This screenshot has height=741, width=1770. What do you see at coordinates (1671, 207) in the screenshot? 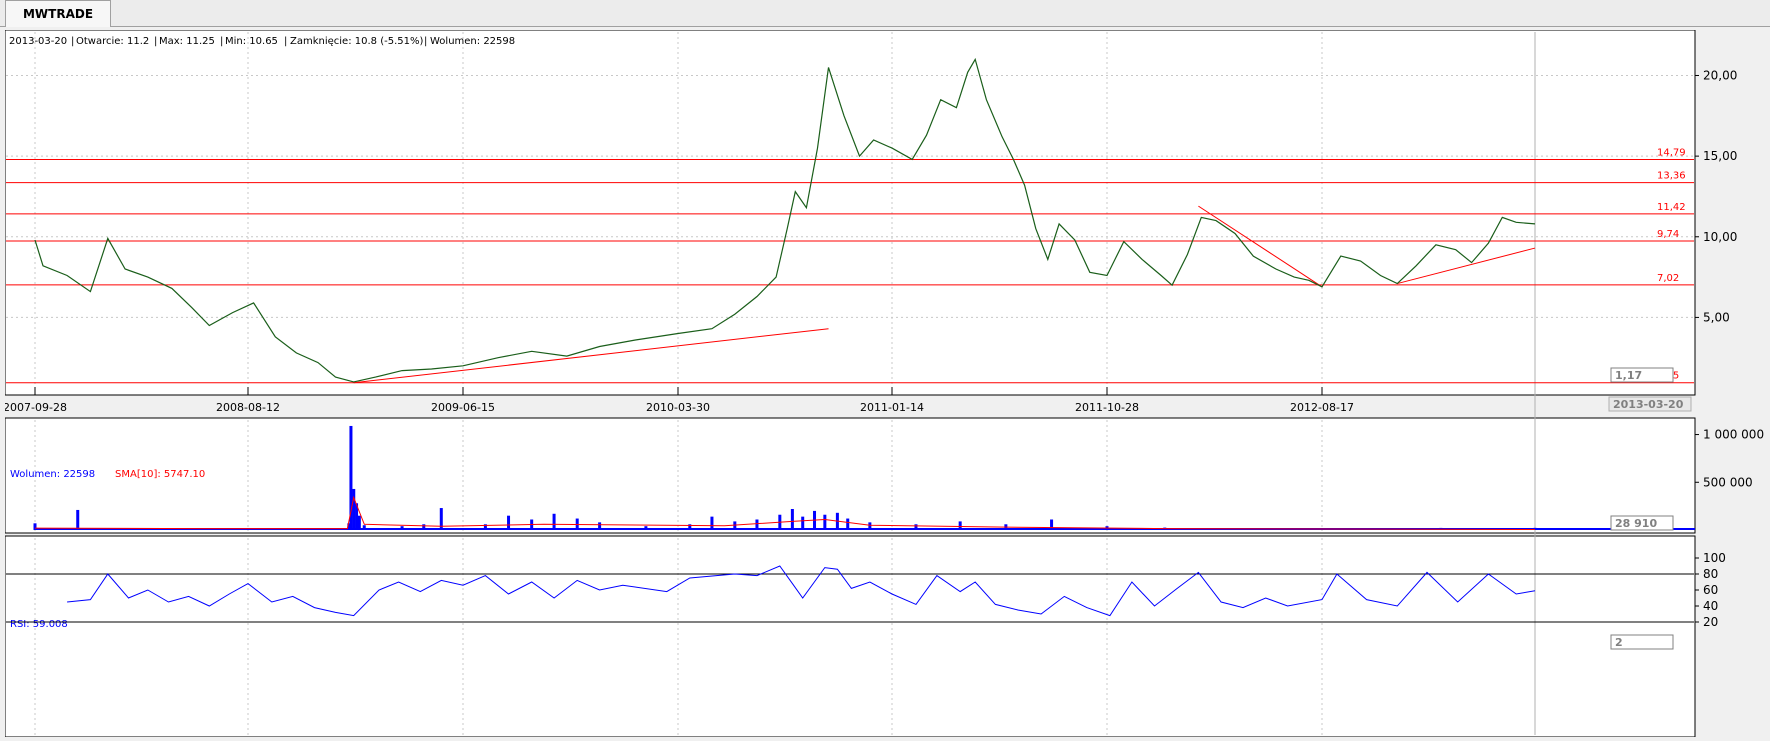
I see `support-level-label: 11,42` at bounding box center [1671, 207].